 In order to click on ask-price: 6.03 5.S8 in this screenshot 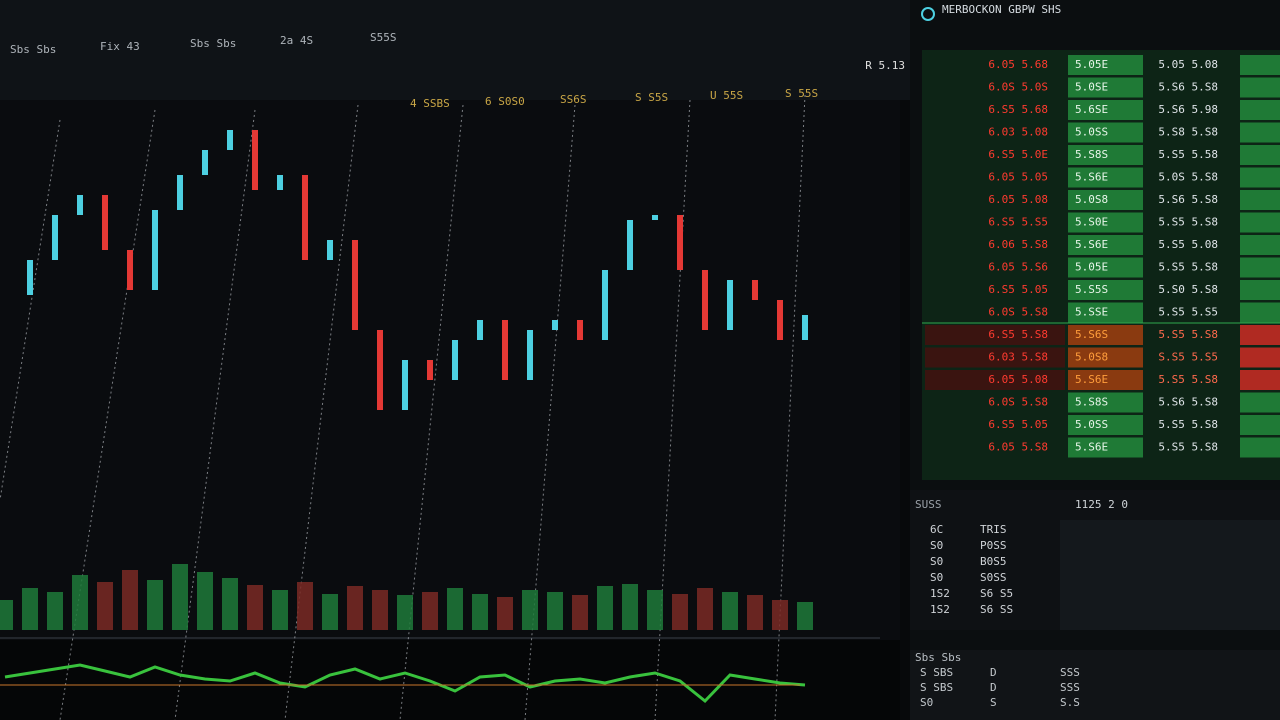, I will do `click(1018, 357)`.